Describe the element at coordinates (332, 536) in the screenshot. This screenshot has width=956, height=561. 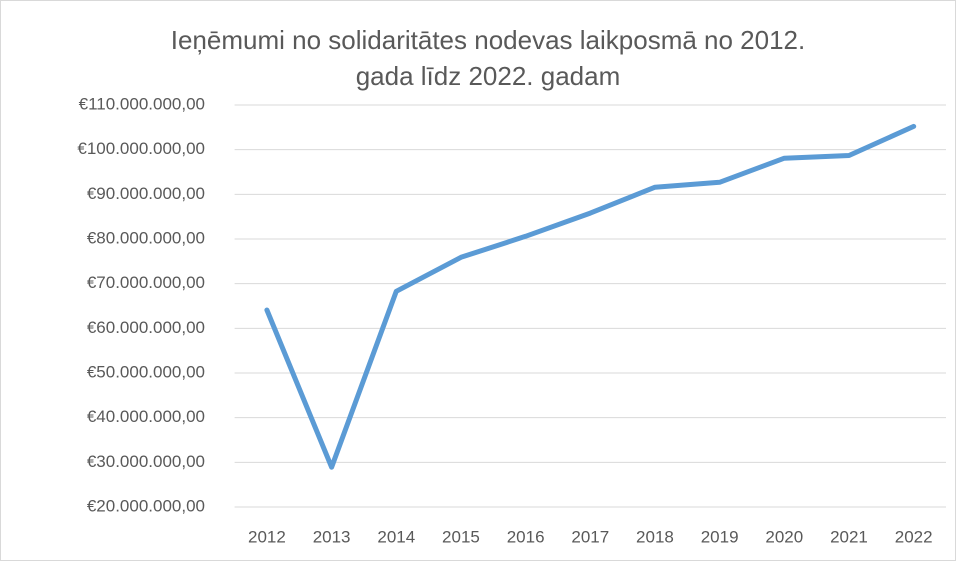
I see `x-tick-label: 2013` at that location.